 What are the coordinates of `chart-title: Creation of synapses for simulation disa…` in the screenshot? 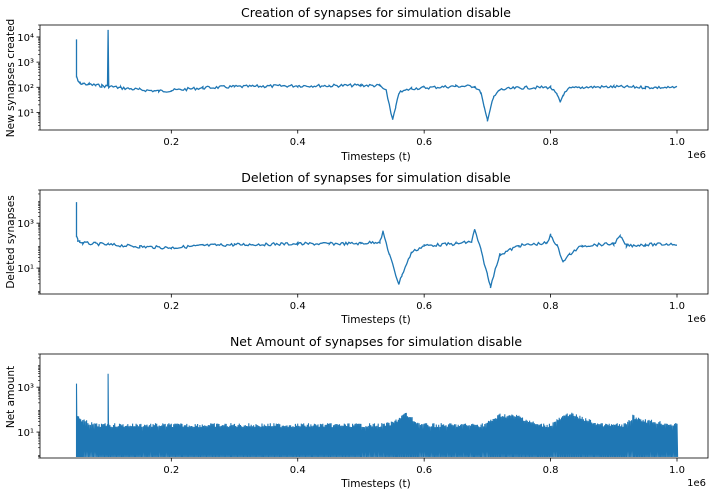 It's located at (376, 12).